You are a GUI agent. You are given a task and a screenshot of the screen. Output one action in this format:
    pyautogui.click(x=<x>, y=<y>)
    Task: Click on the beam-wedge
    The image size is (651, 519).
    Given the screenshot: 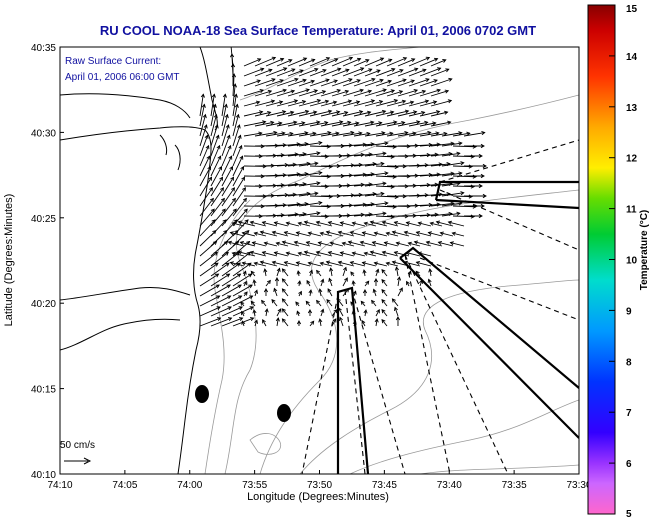 What is the action you would take?
    pyautogui.click(x=506, y=195)
    